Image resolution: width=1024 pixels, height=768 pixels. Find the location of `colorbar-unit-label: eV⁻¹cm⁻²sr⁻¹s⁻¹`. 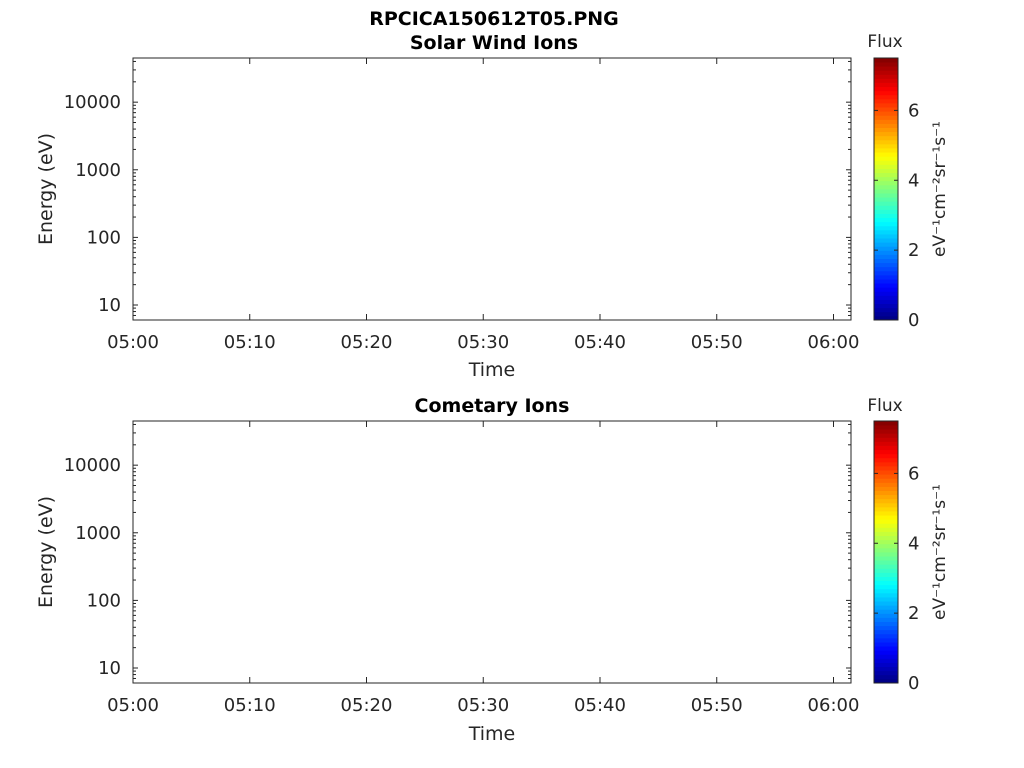

colorbar-unit-label: eV⁻¹cm⁻²sr⁻¹s⁻¹ is located at coordinates (940, 189).